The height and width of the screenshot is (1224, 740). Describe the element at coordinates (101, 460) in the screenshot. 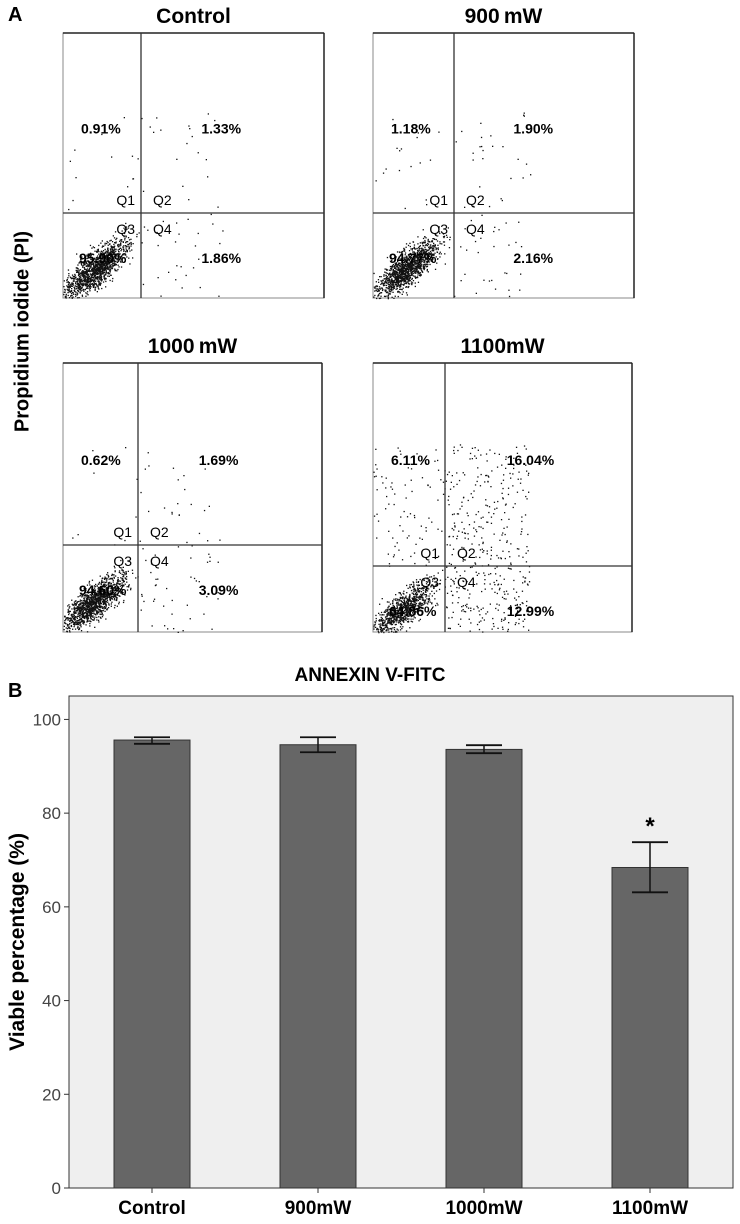

I see `percent-q1: 0.62%` at that location.